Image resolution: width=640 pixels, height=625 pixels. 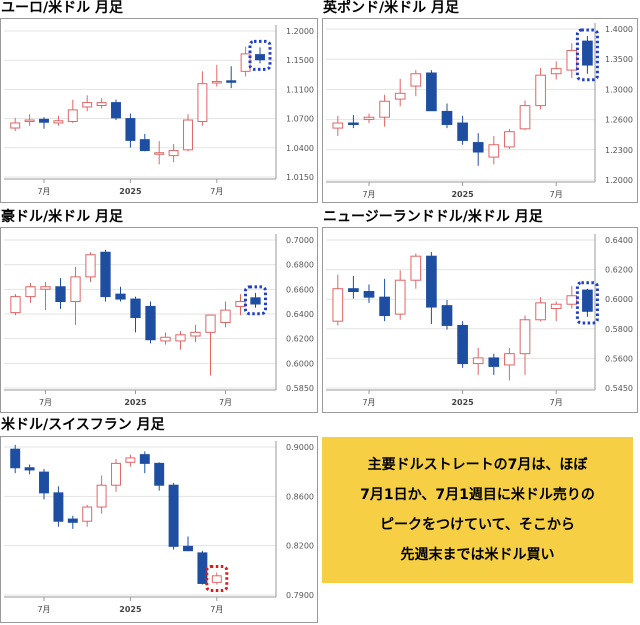 I want to click on y-tick-label: 1.0400, so click(x=300, y=148).